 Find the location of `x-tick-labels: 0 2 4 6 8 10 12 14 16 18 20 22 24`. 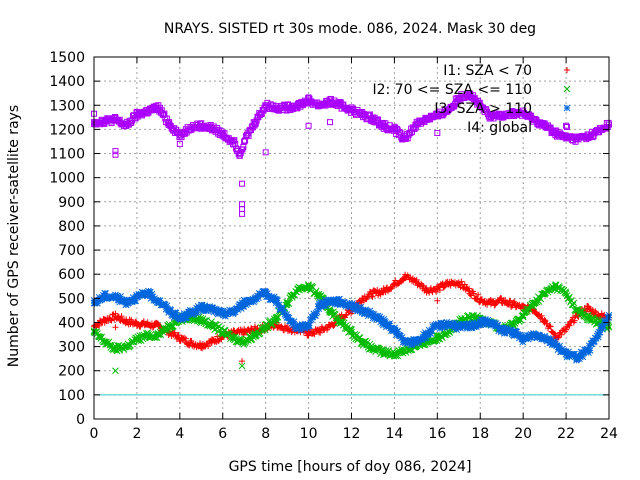

x-tick-labels: 0 2 4 6 8 10 12 14 16 18 20 22 24 is located at coordinates (354, 434).